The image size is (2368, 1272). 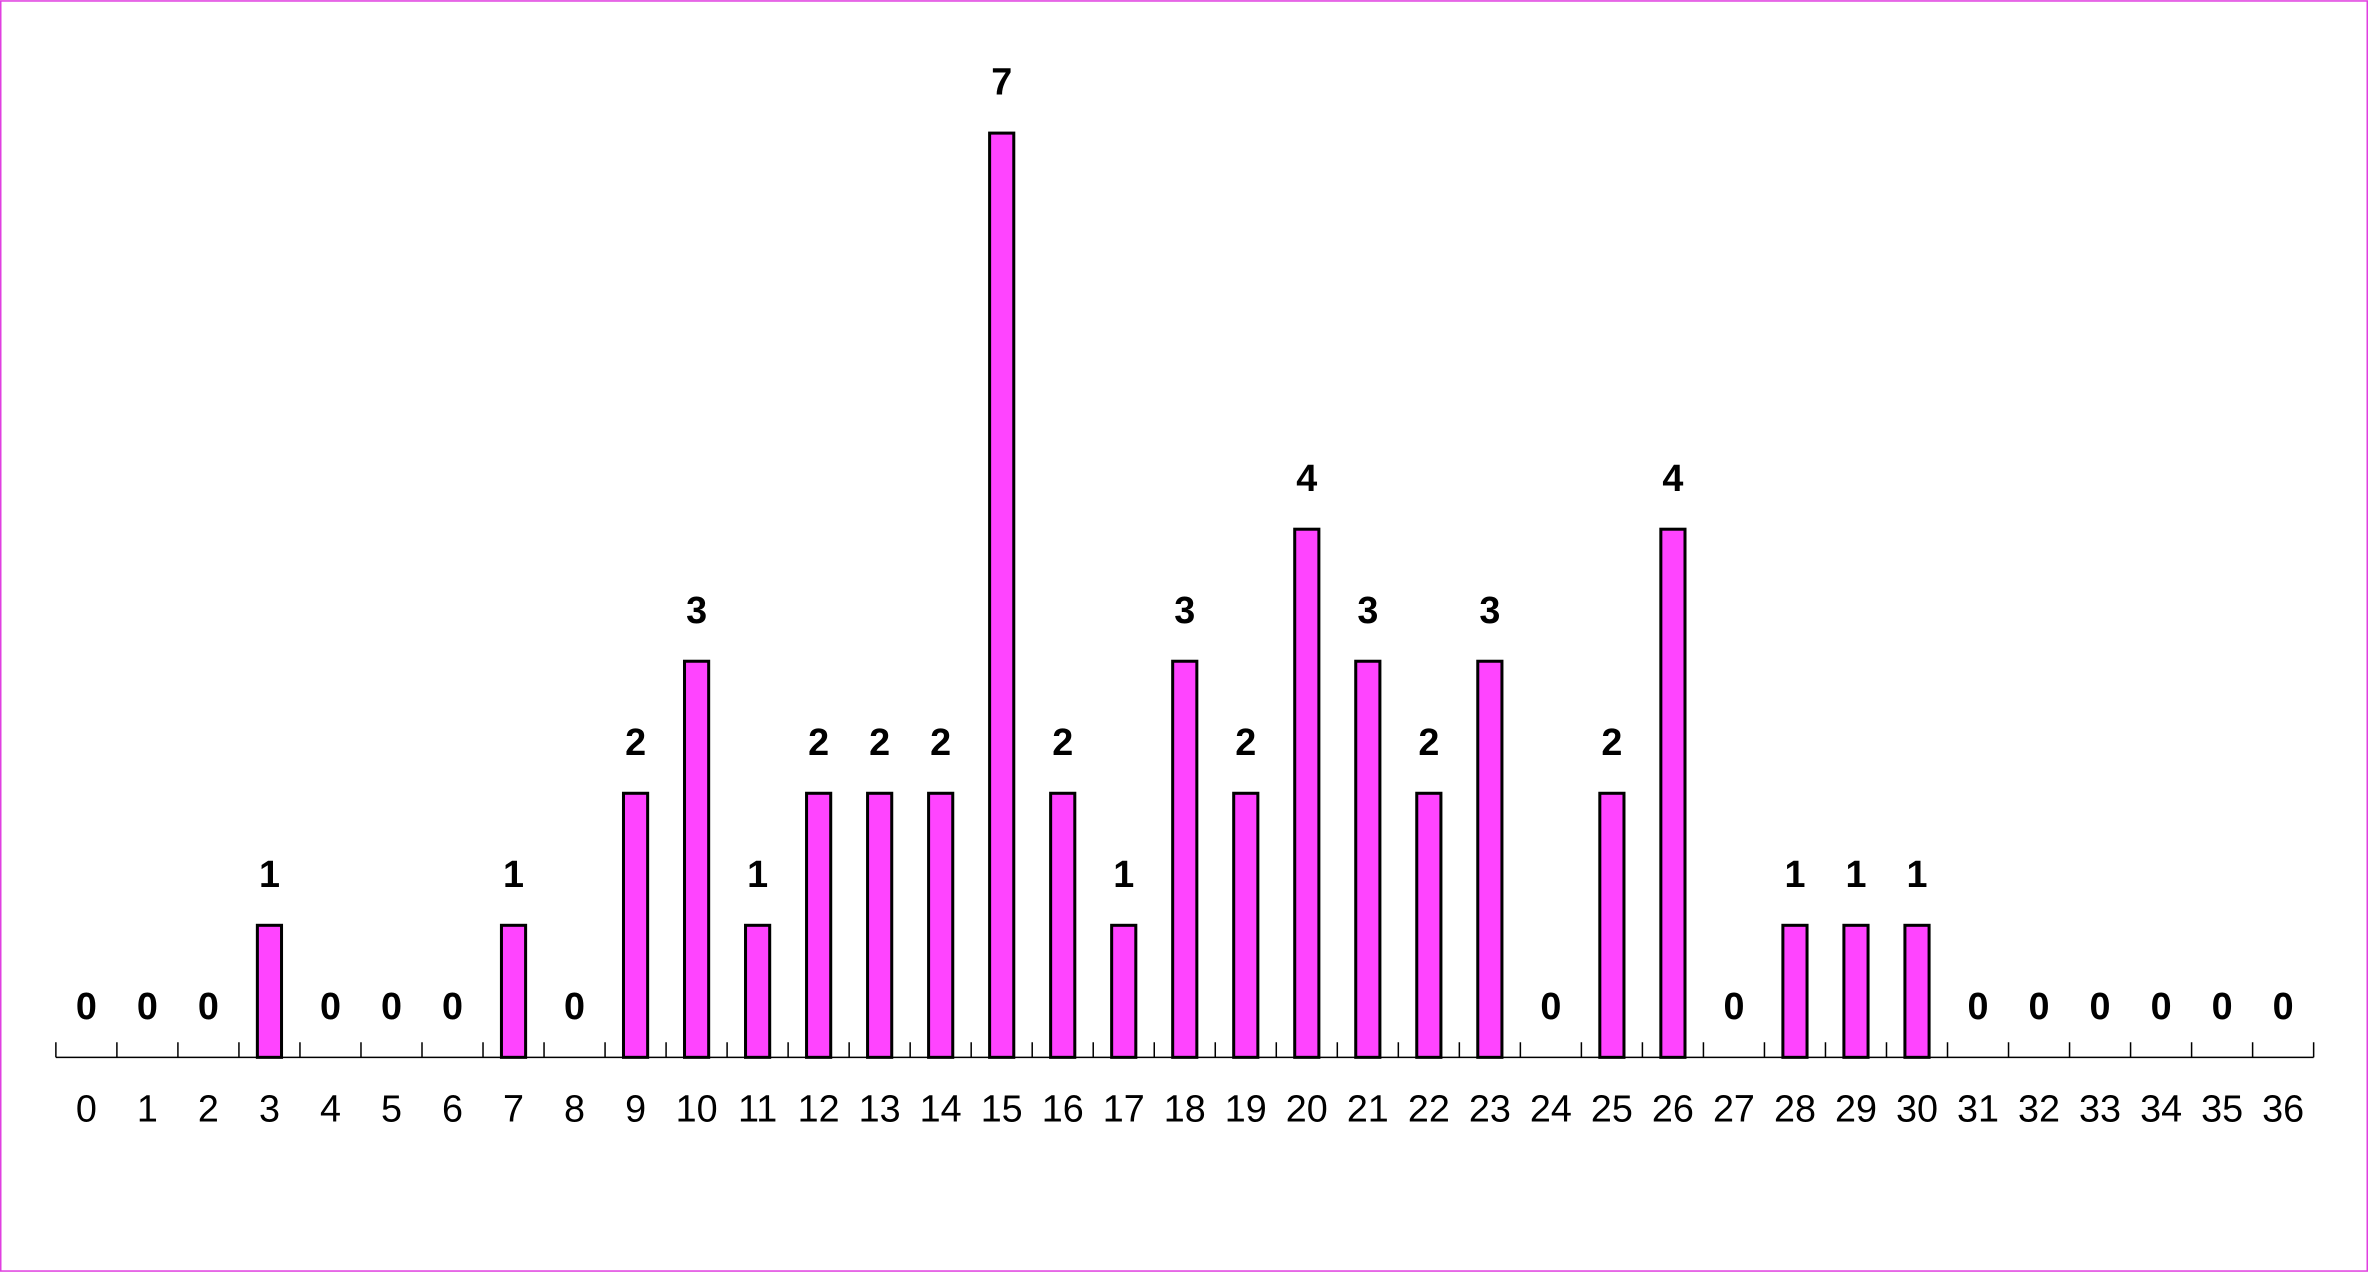 What do you see at coordinates (330, 1109) in the screenshot?
I see `x-tick-label: 4` at bounding box center [330, 1109].